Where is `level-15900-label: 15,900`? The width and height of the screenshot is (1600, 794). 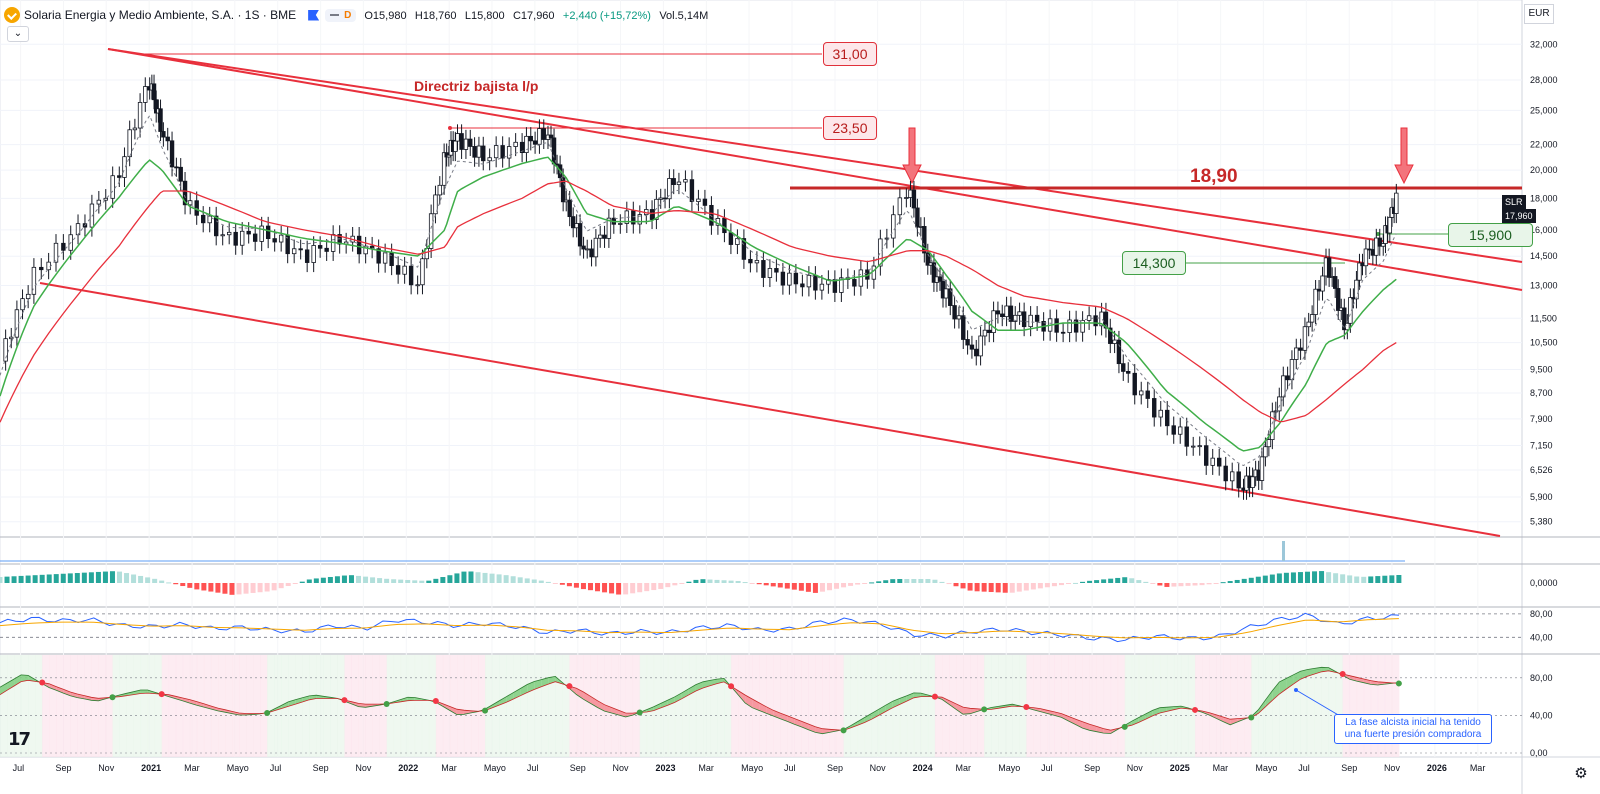
level-15900-label: 15,900 is located at coordinates (1490, 235).